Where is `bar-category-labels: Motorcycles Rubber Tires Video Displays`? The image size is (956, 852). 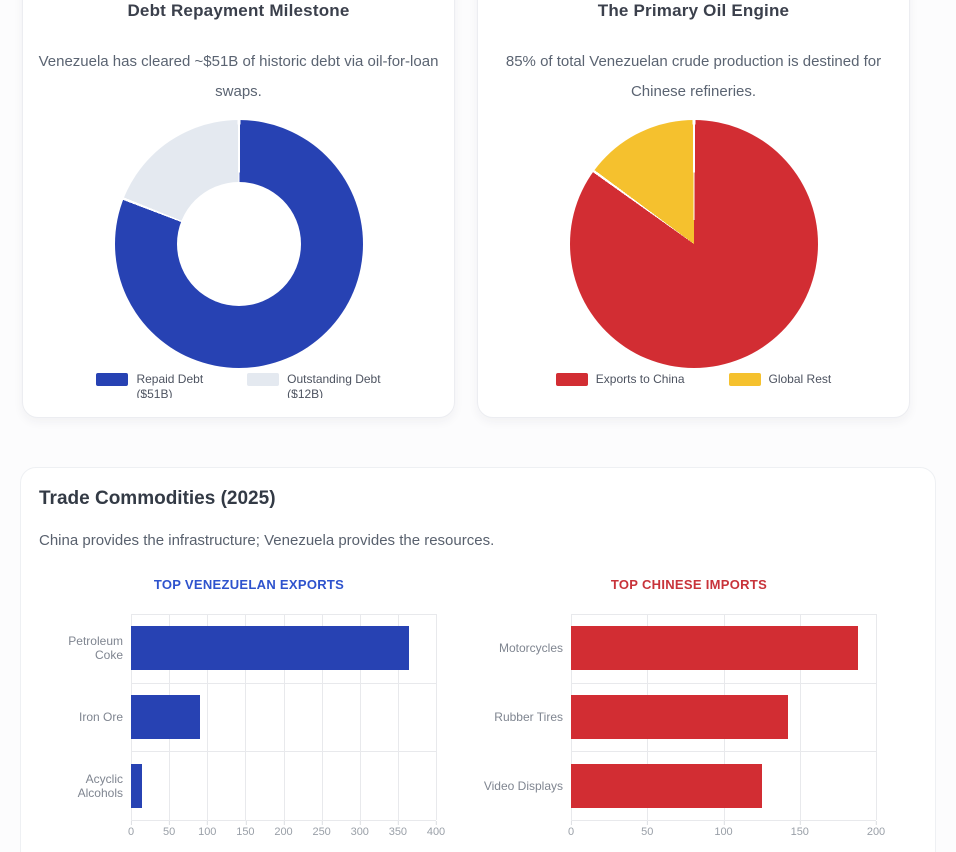 bar-category-labels: Motorcycles Rubber Tires Video Displays is located at coordinates (521, 717).